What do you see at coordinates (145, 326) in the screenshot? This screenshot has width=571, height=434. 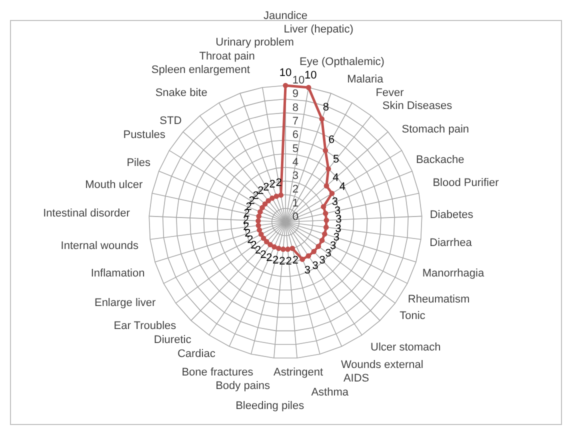 I see `spoke-label: Ear Troubles` at bounding box center [145, 326].